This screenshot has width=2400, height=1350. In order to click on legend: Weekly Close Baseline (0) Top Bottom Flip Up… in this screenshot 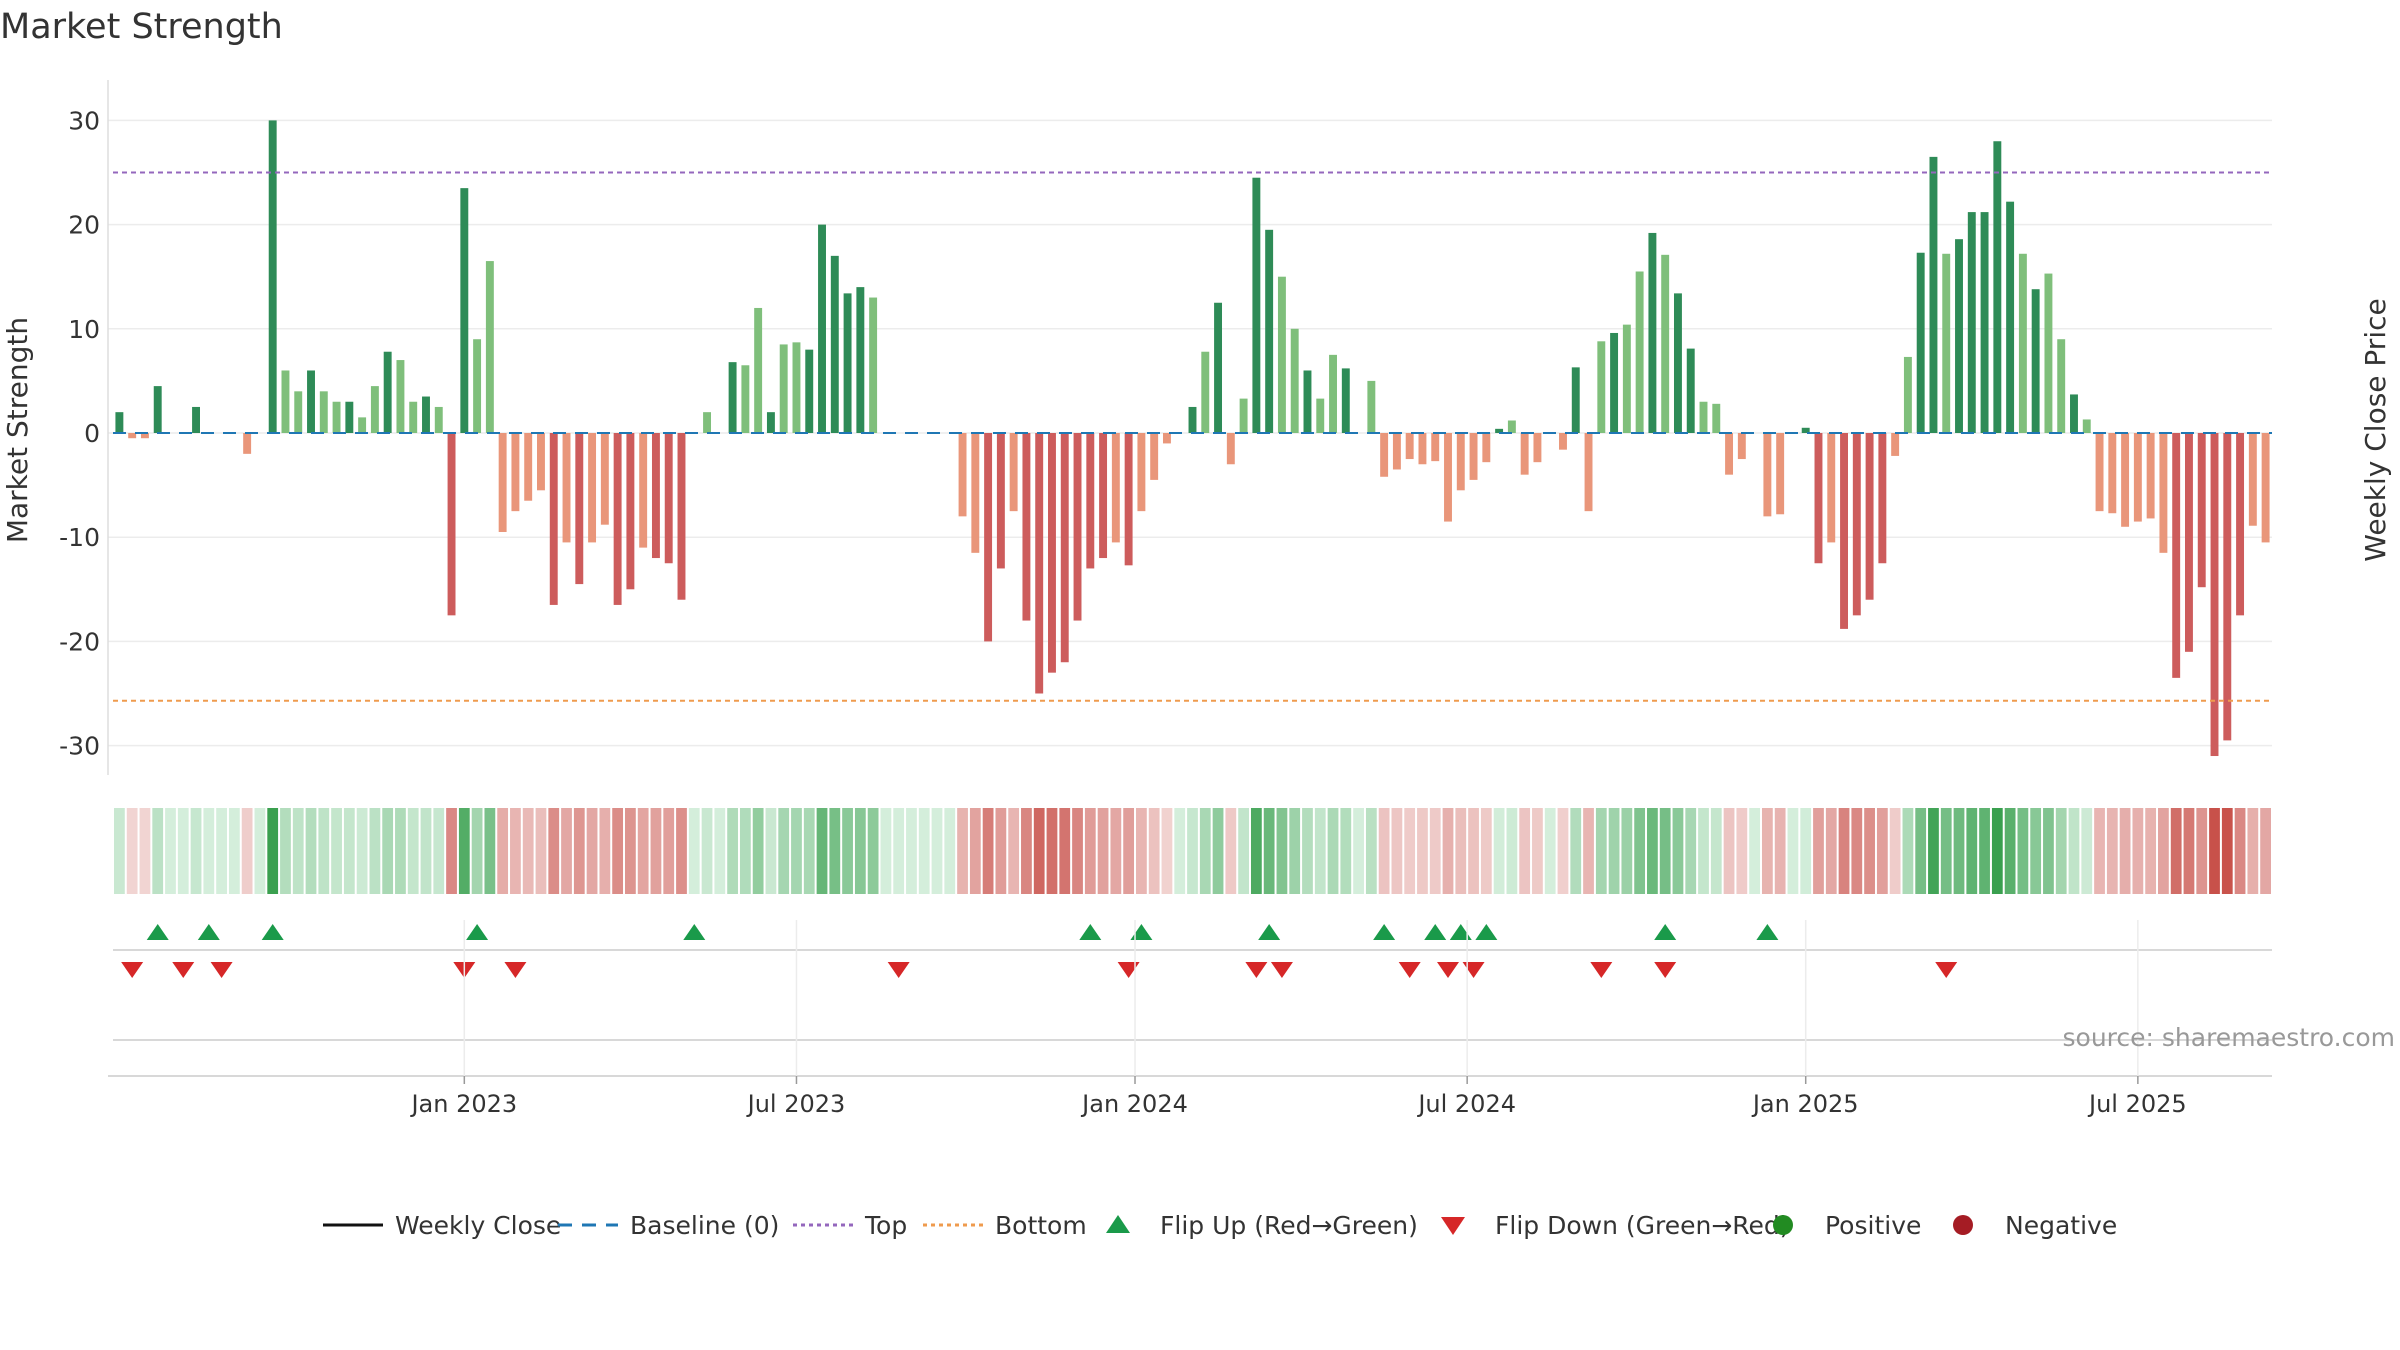, I will do `click(1220, 1225)`.